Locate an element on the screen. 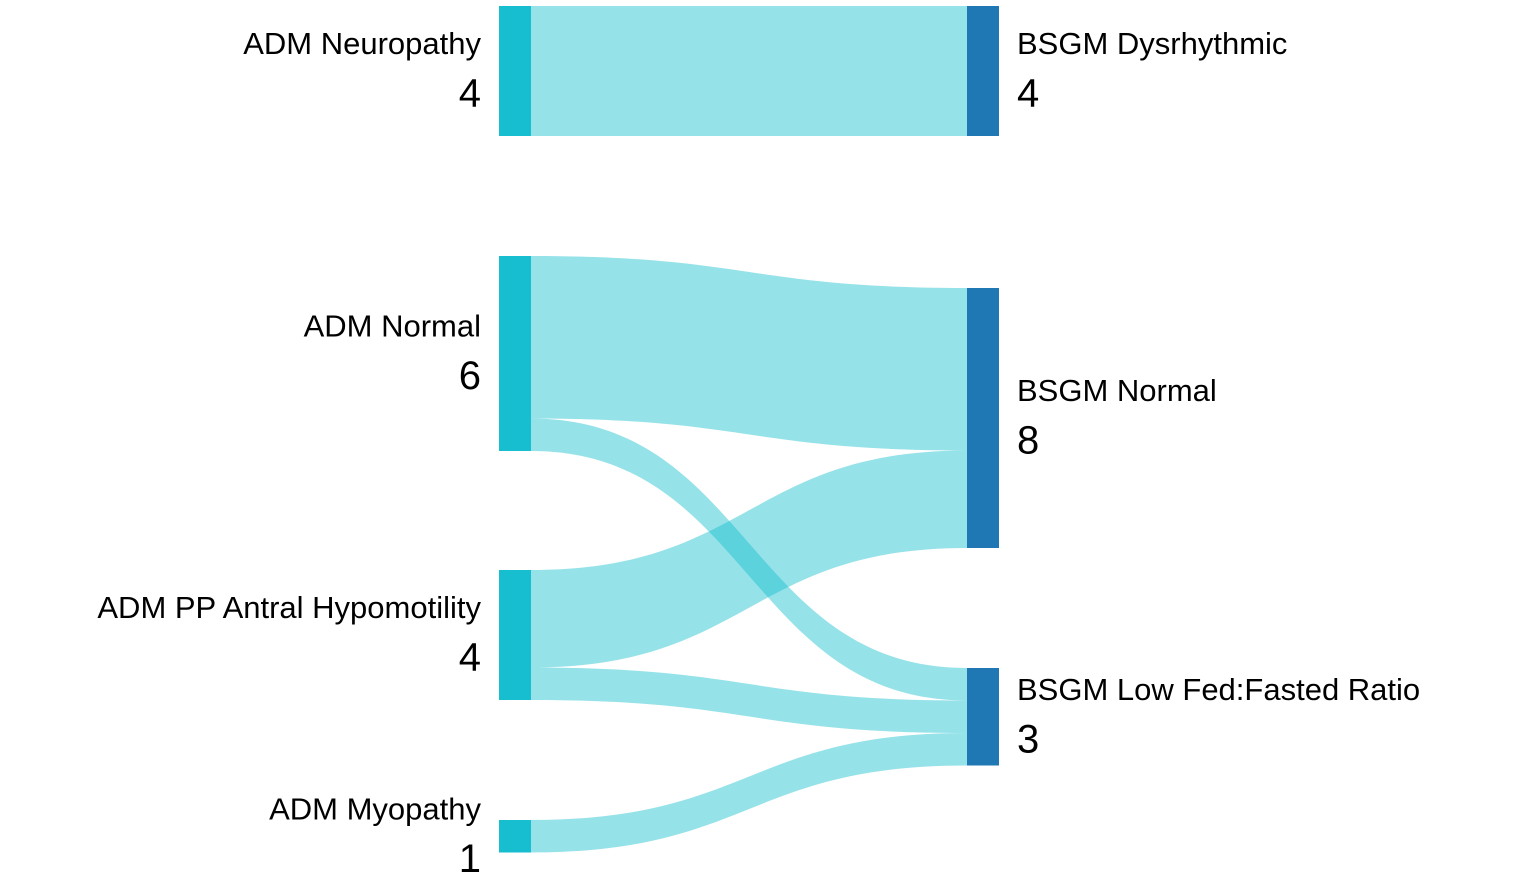 The width and height of the screenshot is (1521, 886). node-label: BSGM Low Fed:Fasted Ratio is located at coordinates (1218, 689).